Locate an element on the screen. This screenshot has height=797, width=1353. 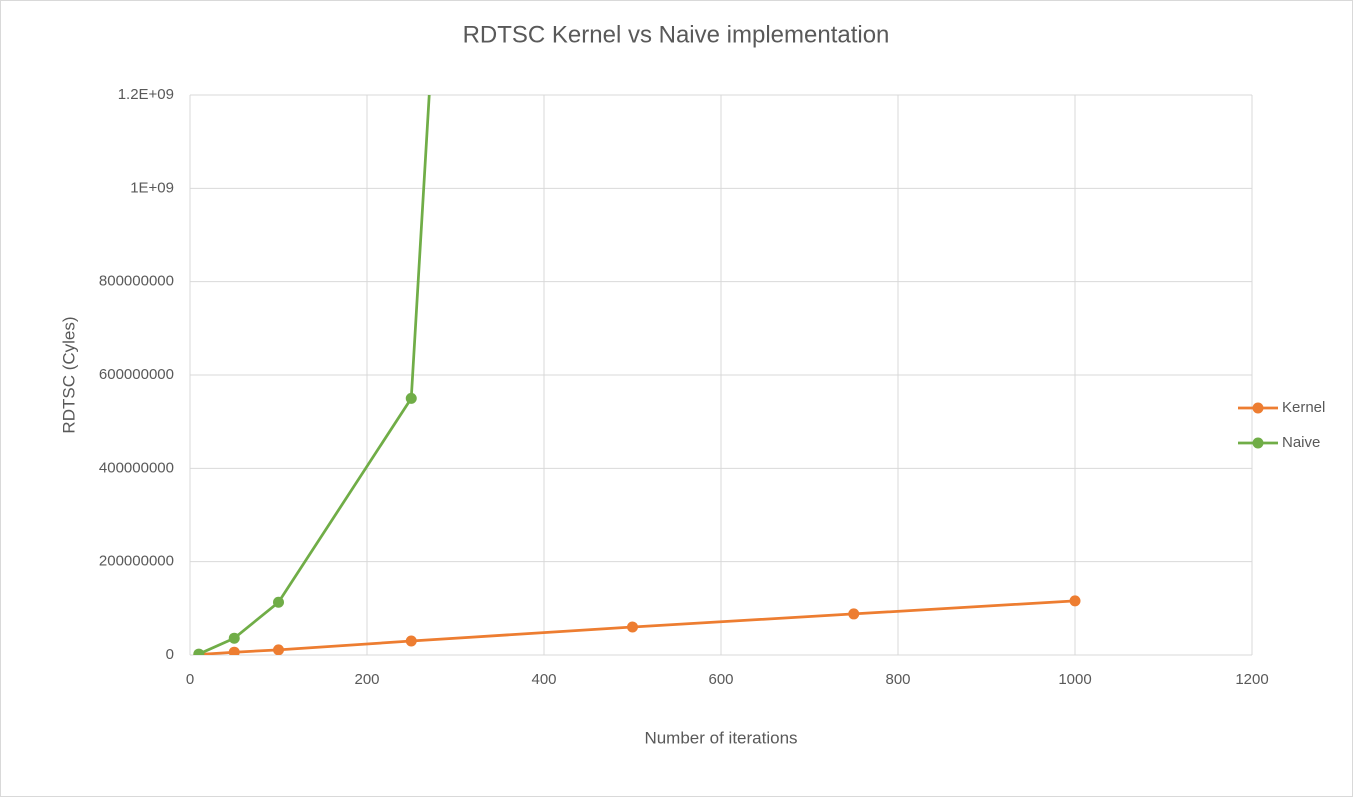
y-tick-label: 200000000 is located at coordinates (136, 561).